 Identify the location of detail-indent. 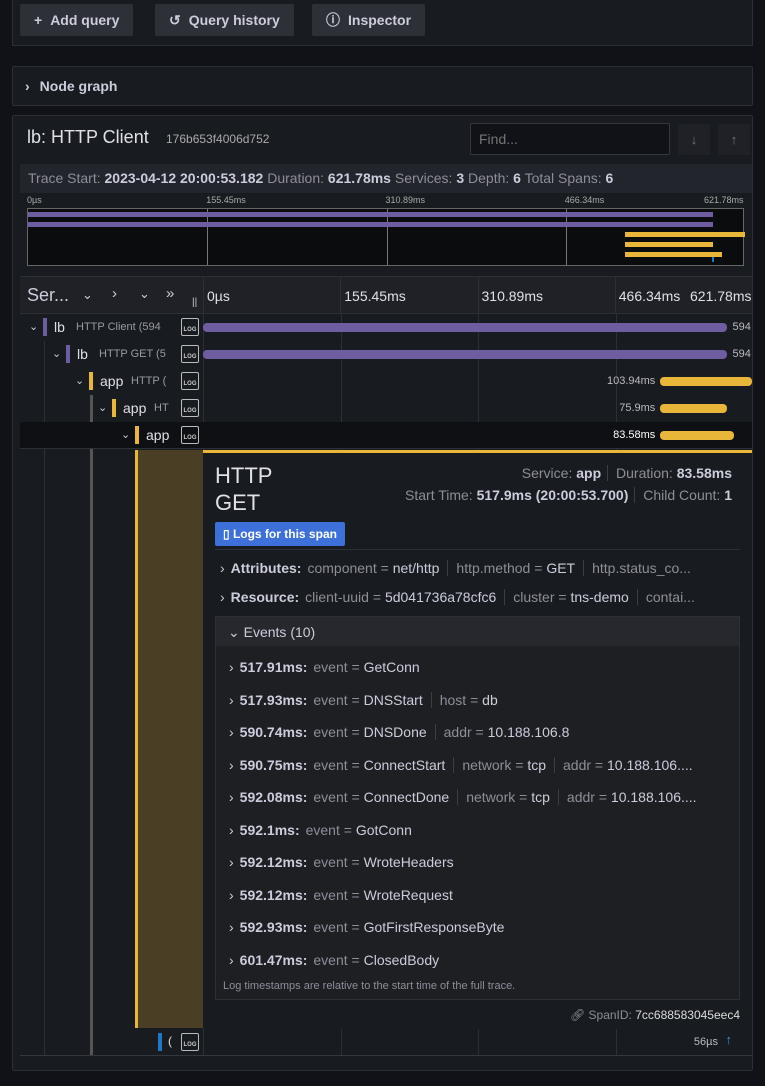
(169, 739).